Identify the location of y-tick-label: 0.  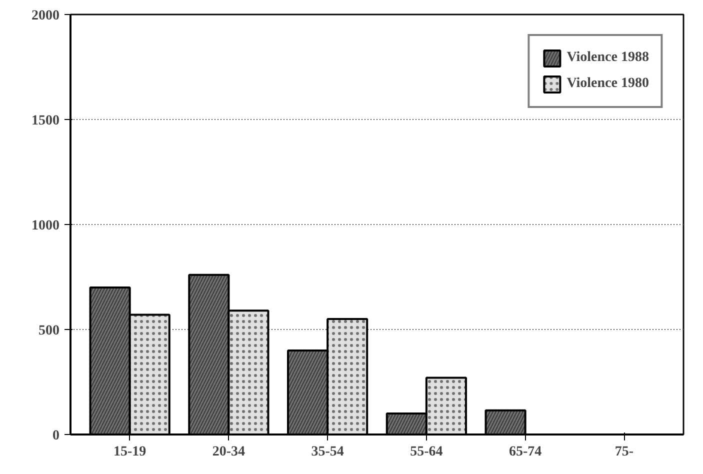
(56, 436).